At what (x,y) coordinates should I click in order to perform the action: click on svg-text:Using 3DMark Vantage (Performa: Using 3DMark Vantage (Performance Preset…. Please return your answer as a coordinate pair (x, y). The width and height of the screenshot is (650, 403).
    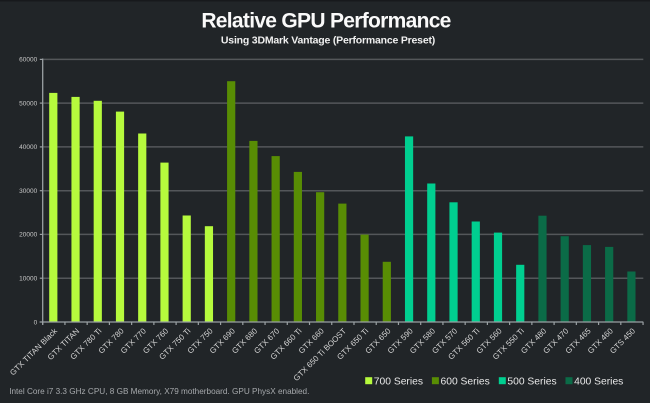
    Looking at the image, I should click on (328, 41).